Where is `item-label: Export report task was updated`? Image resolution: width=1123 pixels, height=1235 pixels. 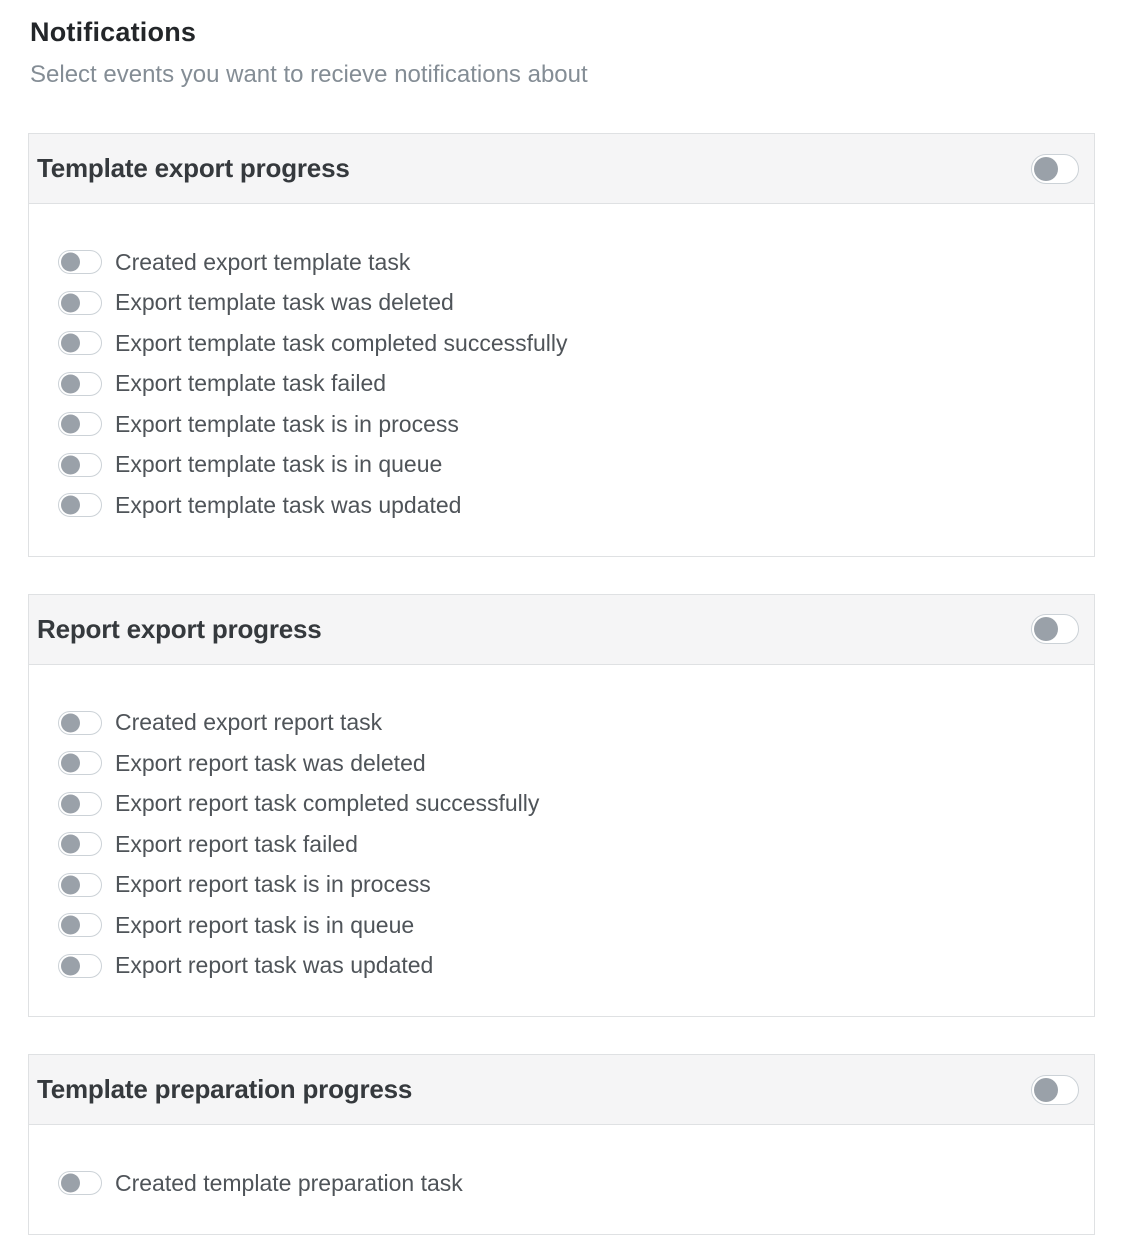 item-label: Export report task was updated is located at coordinates (274, 965).